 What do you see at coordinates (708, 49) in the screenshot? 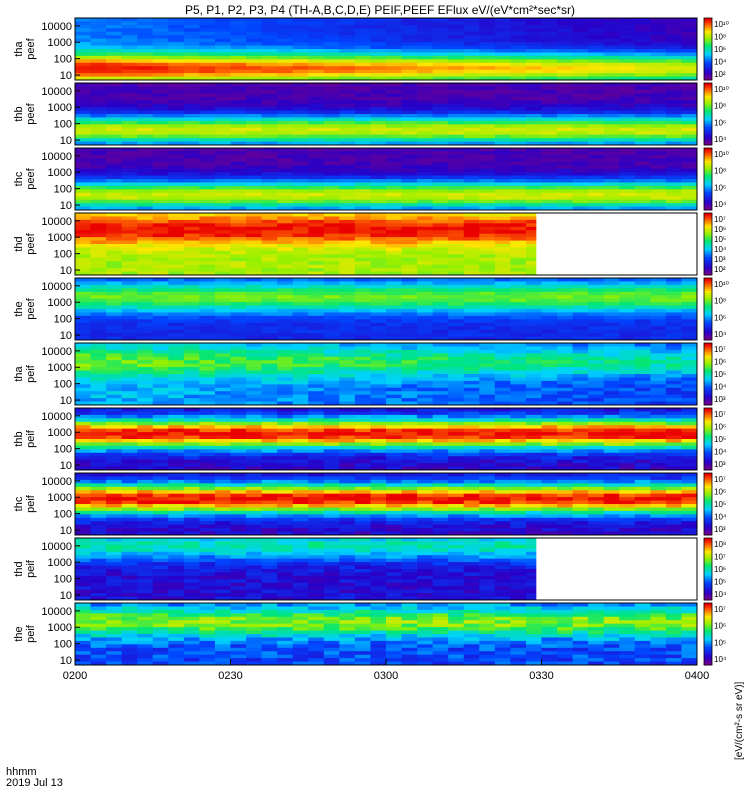
I see `colorbar-frame` at bounding box center [708, 49].